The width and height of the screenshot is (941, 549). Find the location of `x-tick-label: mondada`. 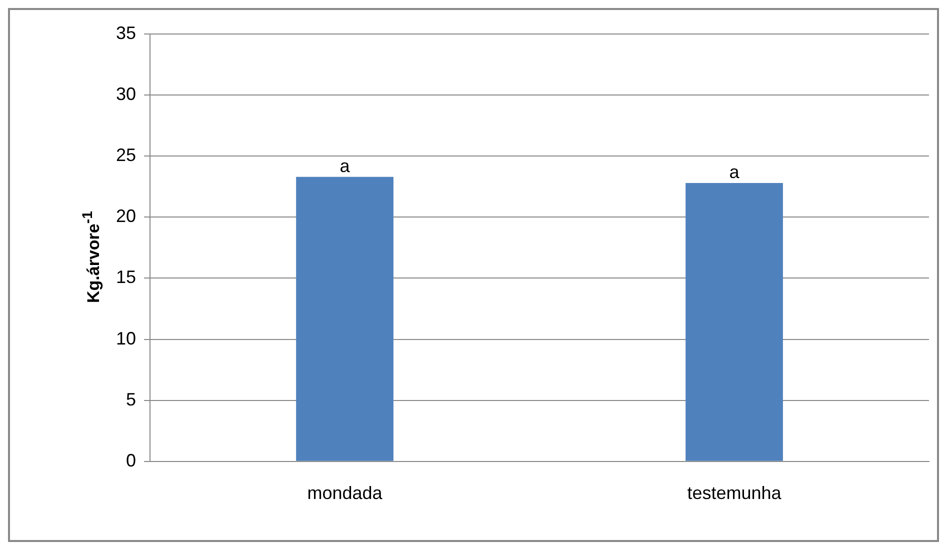

x-tick-label: mondada is located at coordinates (345, 493).